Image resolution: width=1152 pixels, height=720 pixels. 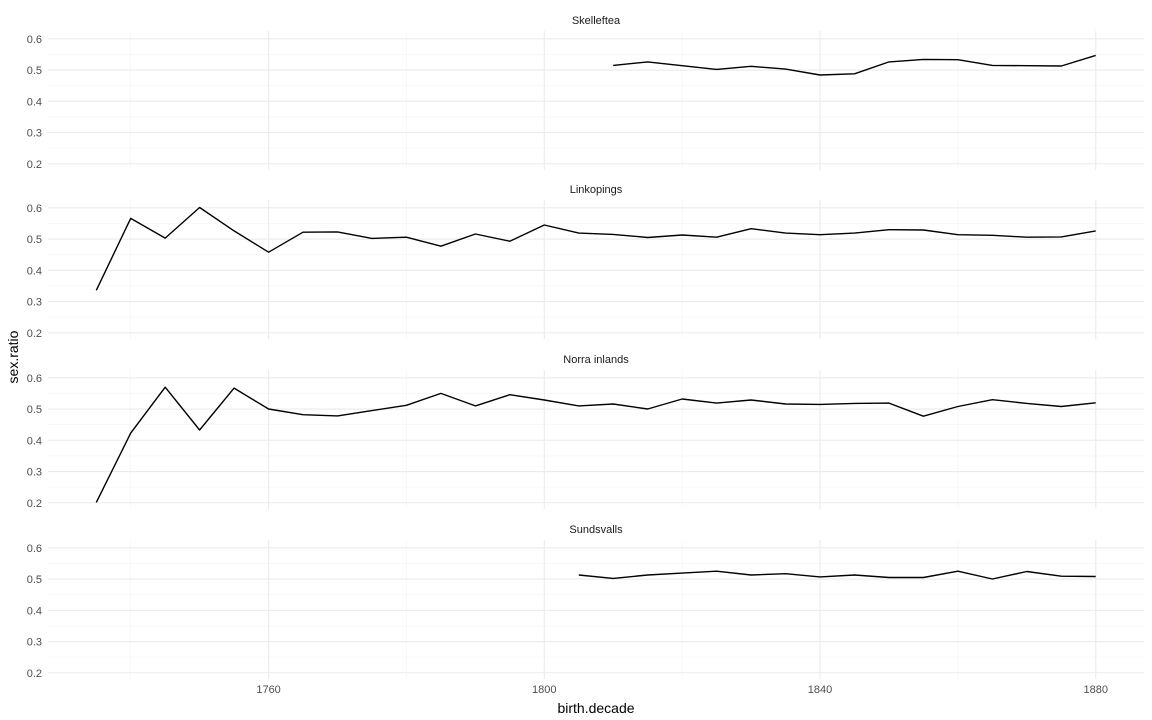 What do you see at coordinates (596, 190) in the screenshot?
I see `facet-strip-label: Linkopings` at bounding box center [596, 190].